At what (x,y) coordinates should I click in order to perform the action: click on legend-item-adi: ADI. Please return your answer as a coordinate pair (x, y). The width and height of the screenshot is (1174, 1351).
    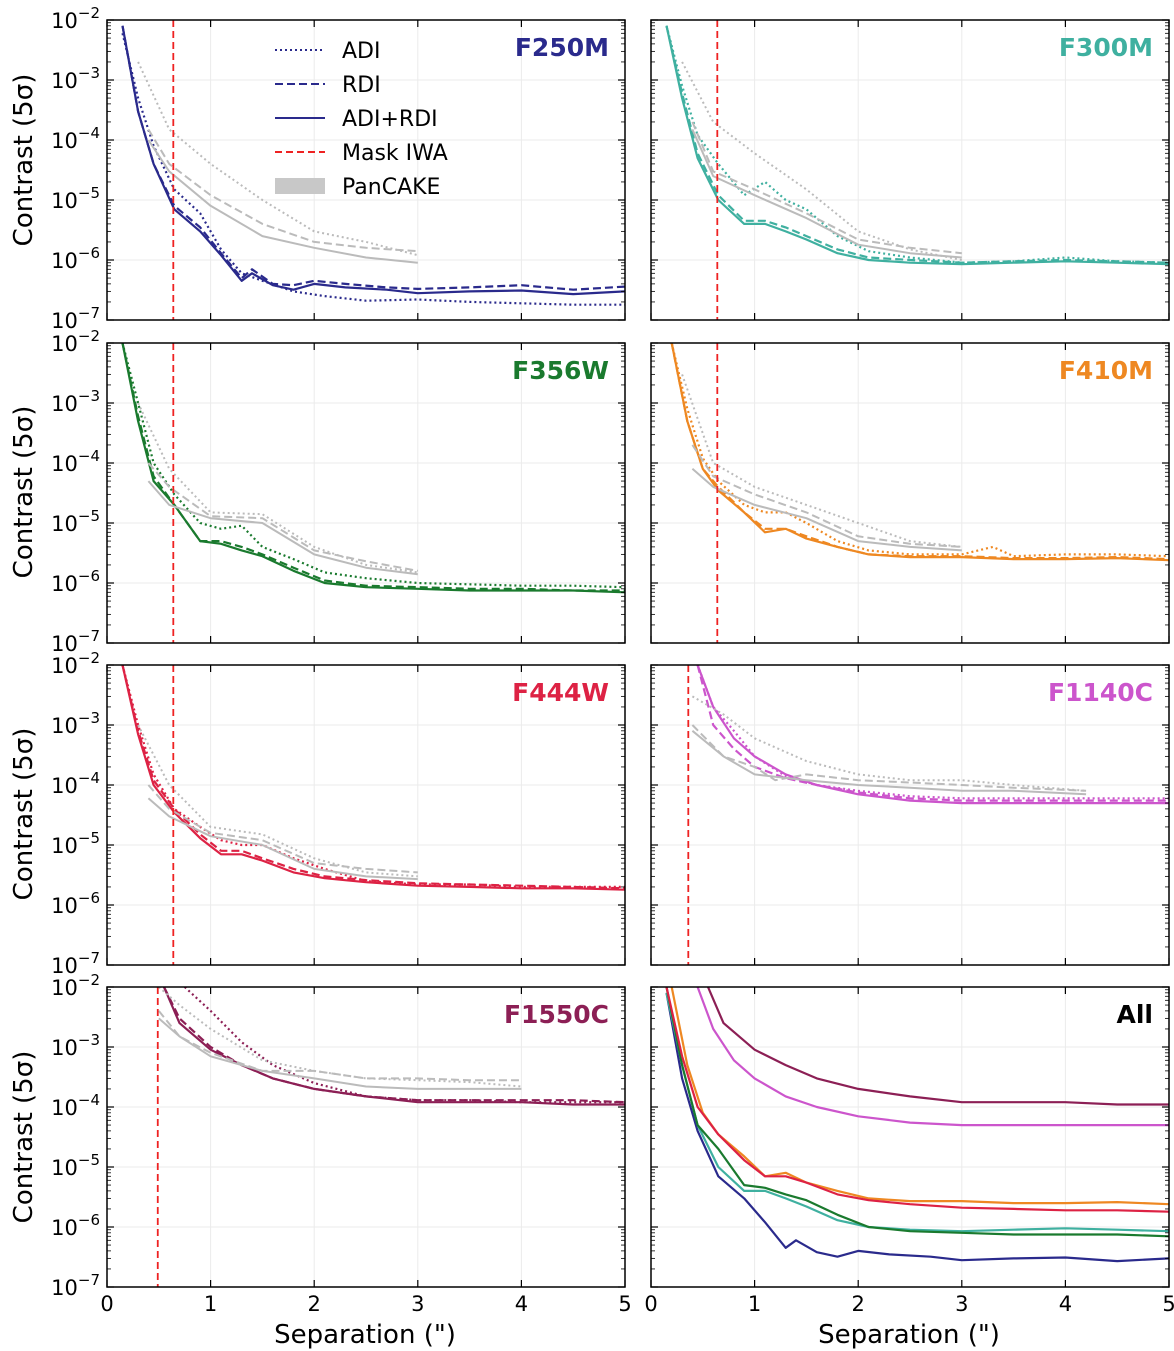
    Looking at the image, I should click on (327, 51).